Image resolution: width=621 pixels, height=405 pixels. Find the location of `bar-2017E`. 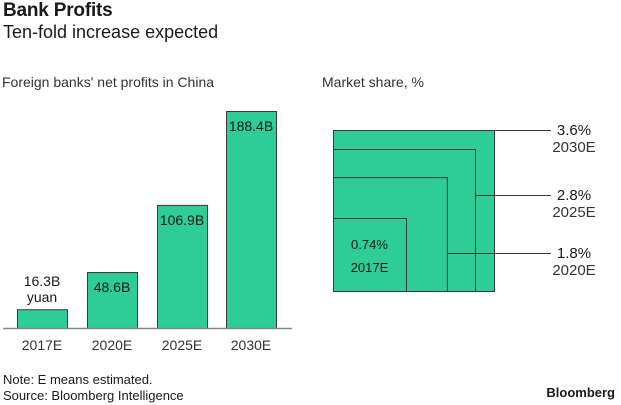

bar-2017E is located at coordinates (42, 319).